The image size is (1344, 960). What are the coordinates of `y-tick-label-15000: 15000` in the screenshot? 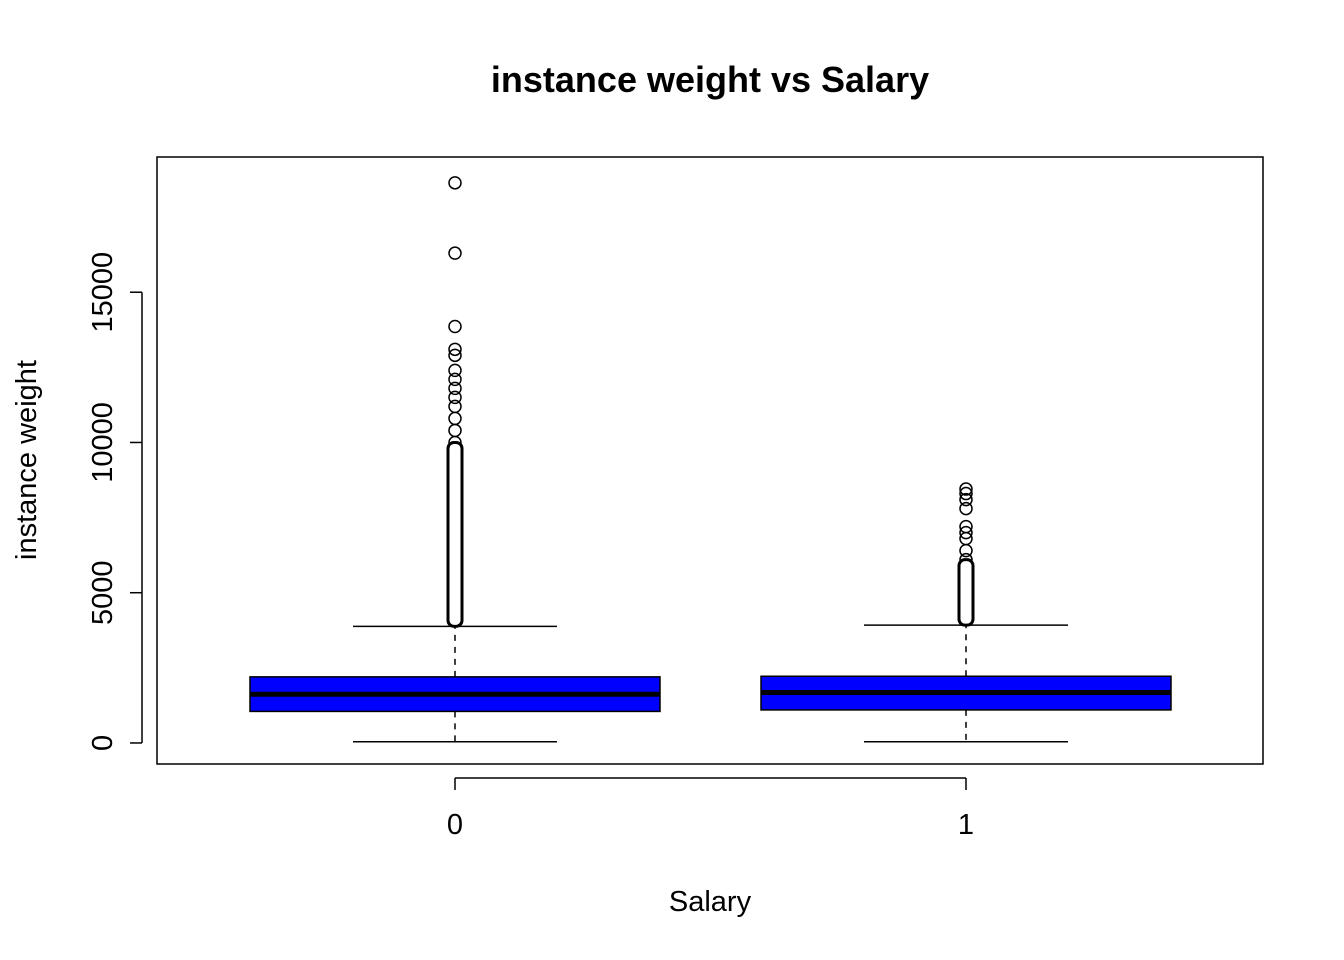 It's located at (103, 292).